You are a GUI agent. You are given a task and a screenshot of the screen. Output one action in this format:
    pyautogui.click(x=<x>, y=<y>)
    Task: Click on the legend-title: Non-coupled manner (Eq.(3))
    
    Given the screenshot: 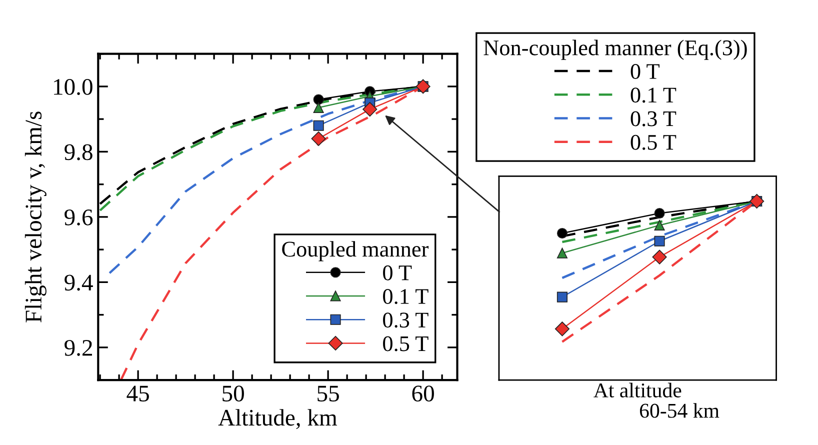 What is the action you would take?
    pyautogui.click(x=615, y=50)
    